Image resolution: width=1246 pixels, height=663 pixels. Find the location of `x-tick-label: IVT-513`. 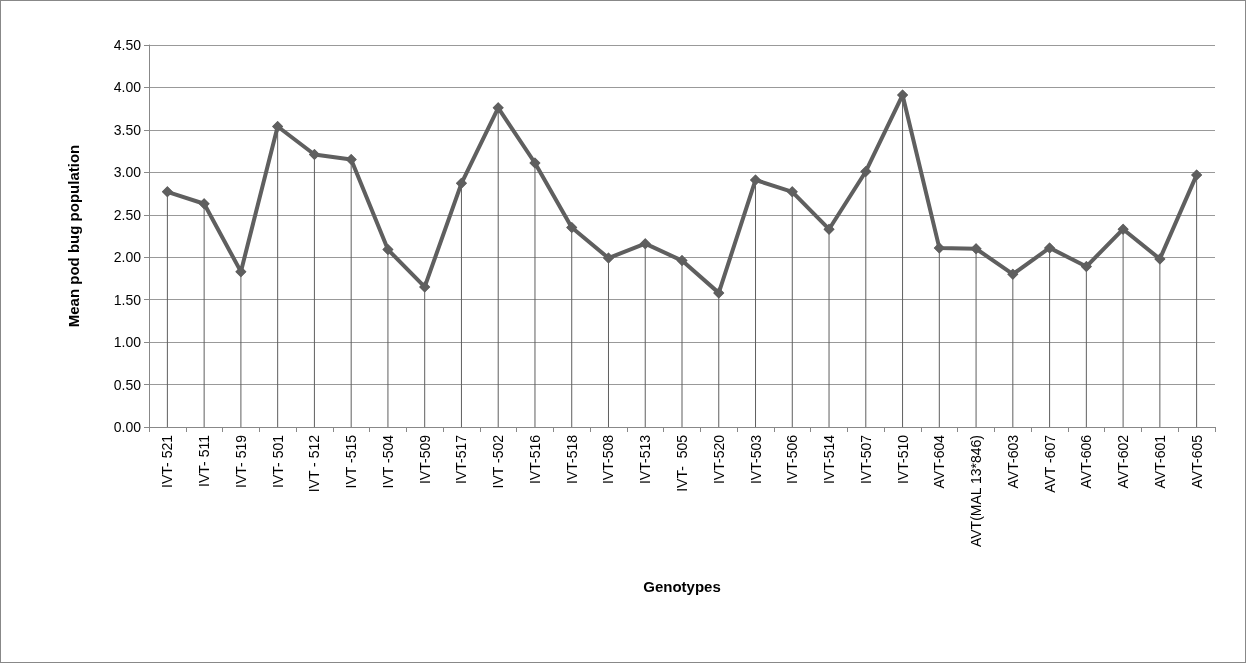

x-tick-label: IVT-513 is located at coordinates (645, 459).